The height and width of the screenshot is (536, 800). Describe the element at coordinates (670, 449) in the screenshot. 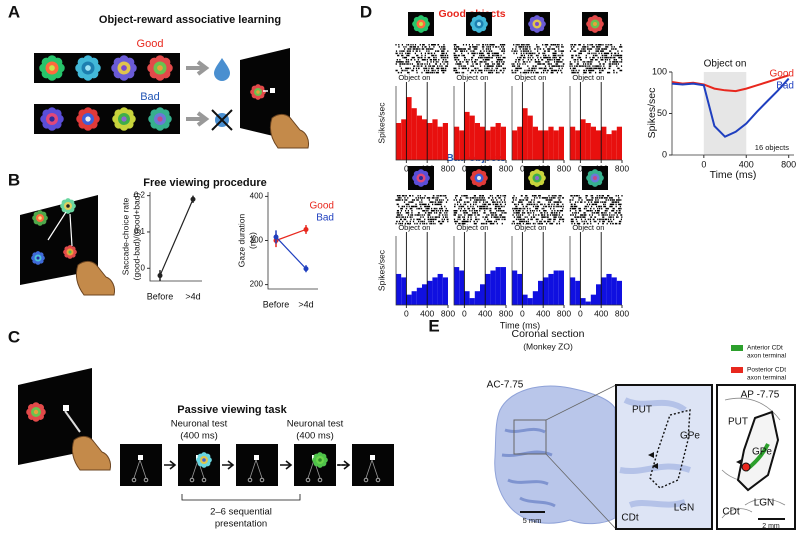

I see `gpe-outline` at that location.